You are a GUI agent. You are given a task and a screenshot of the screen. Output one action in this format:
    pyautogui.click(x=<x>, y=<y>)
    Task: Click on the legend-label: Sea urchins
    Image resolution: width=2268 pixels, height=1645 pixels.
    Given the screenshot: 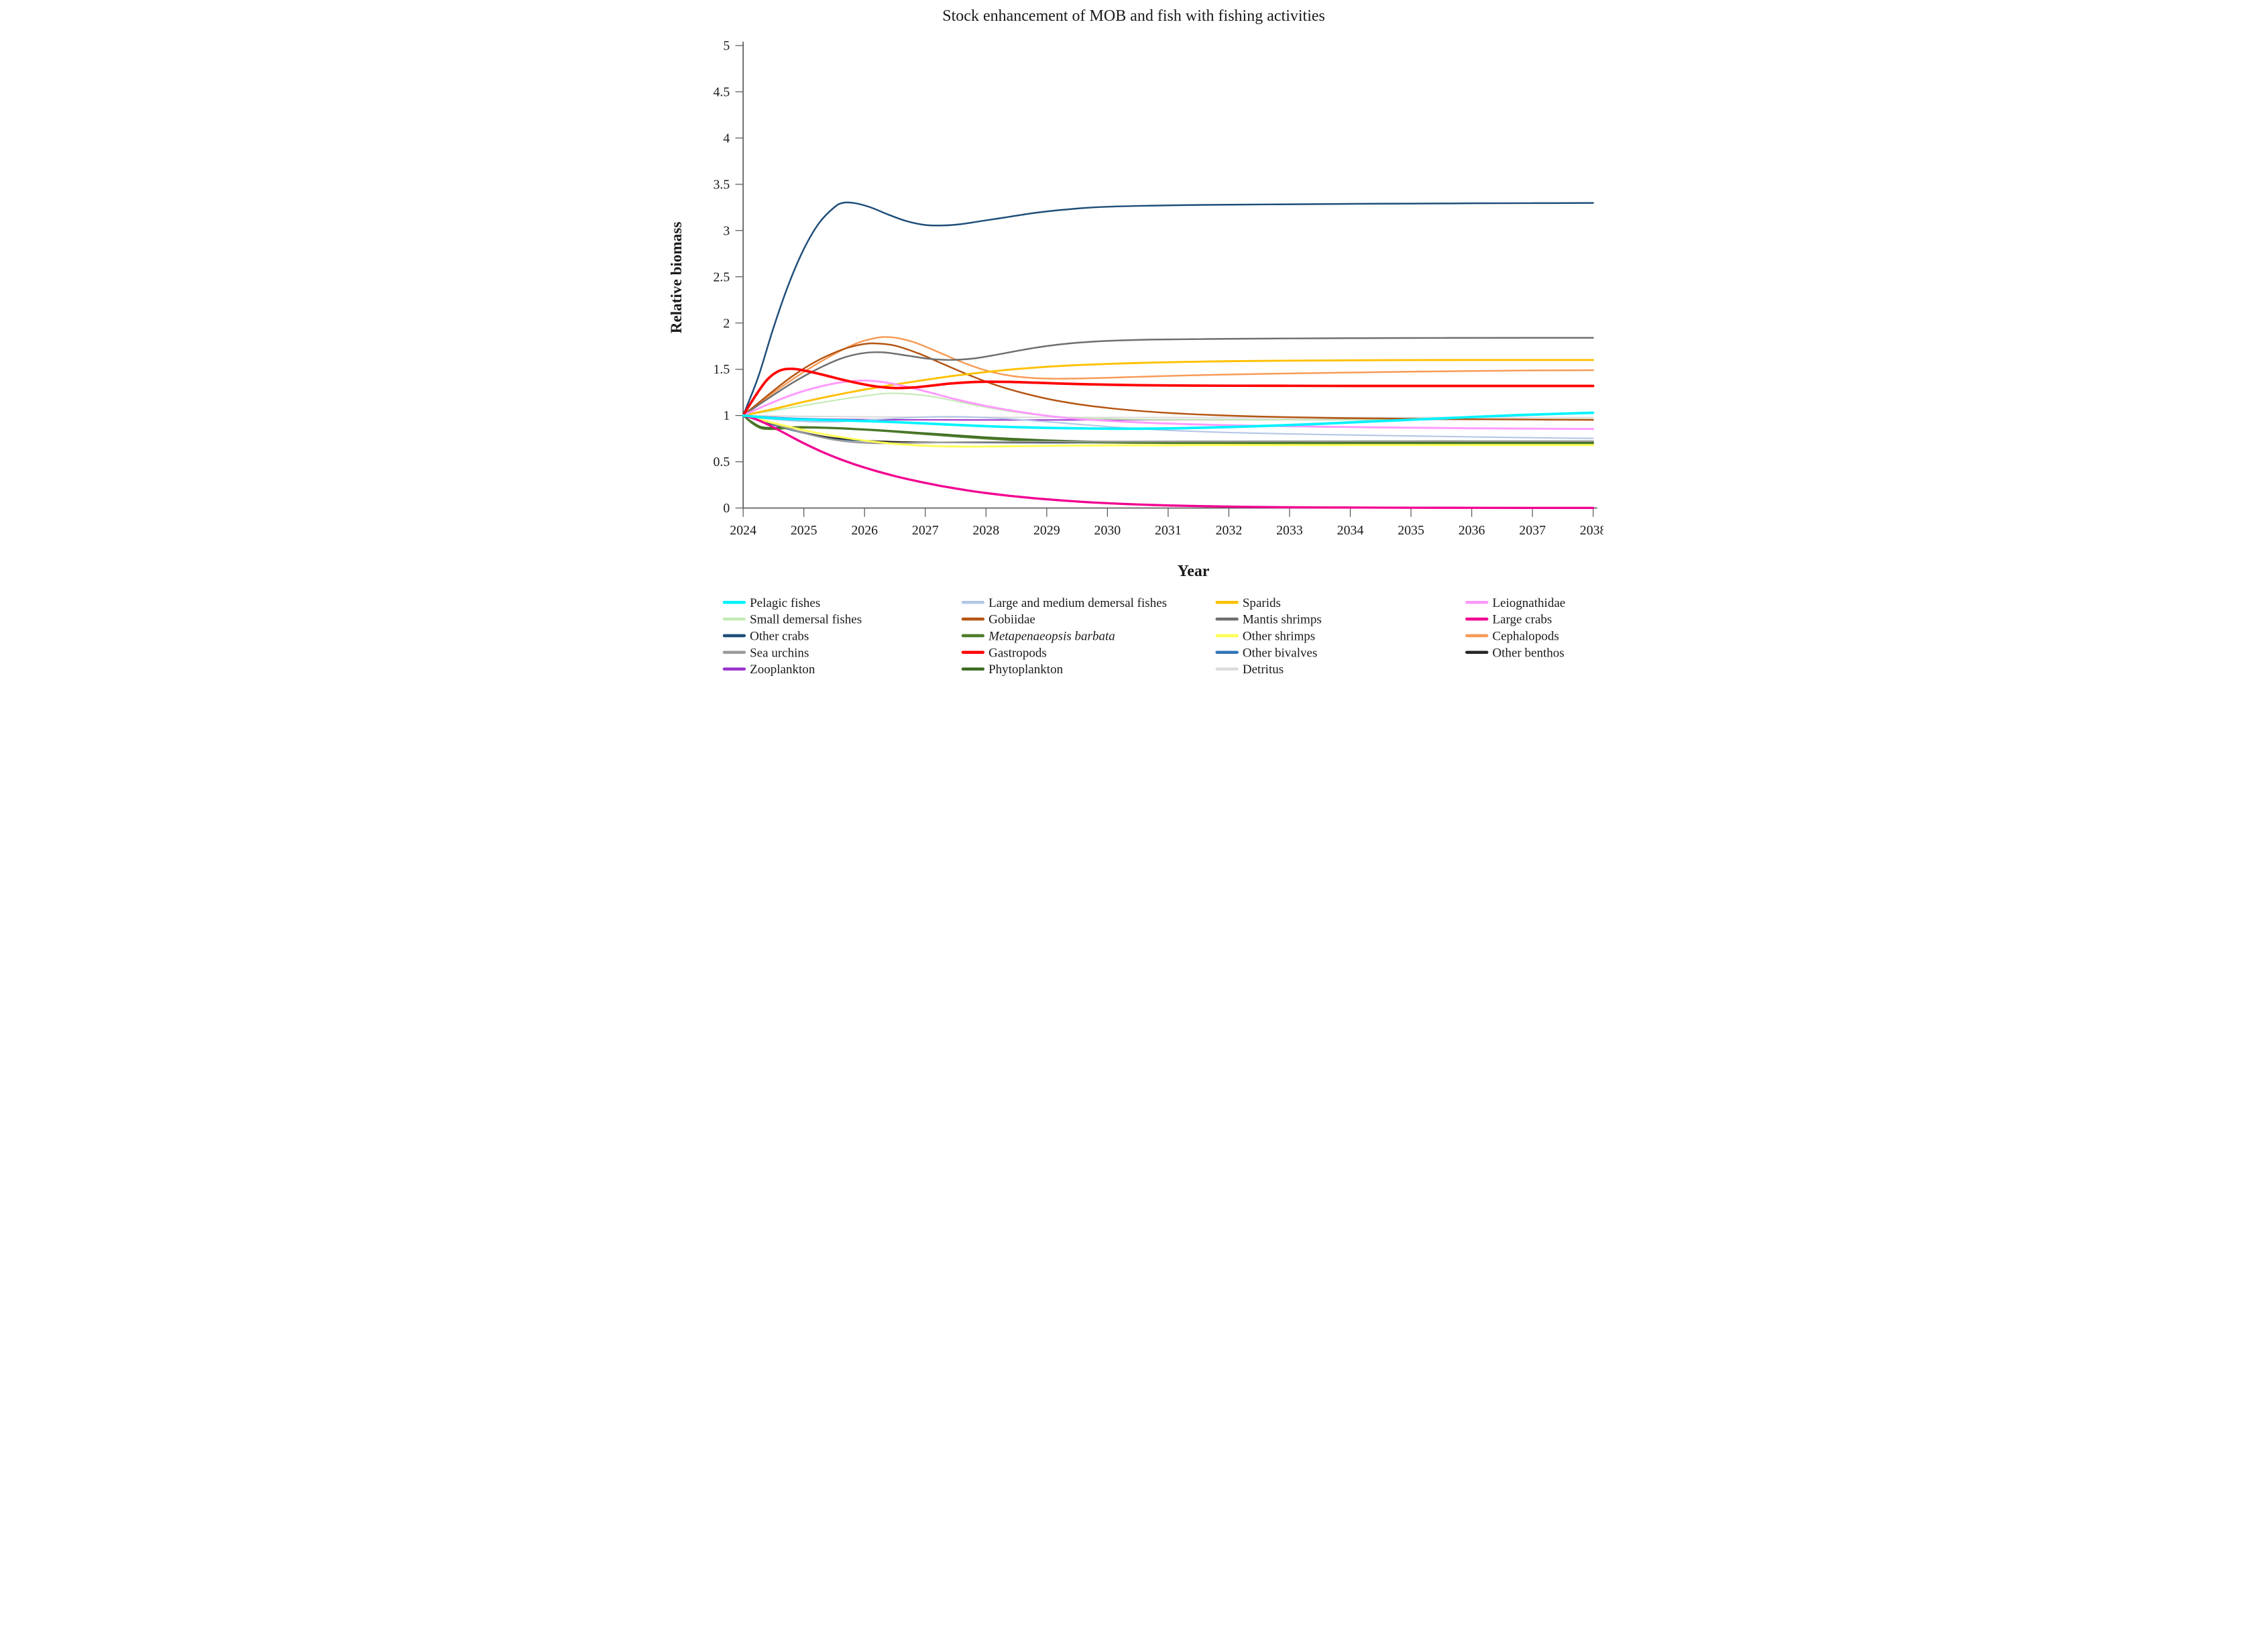 What is the action you would take?
    pyautogui.click(x=779, y=653)
    